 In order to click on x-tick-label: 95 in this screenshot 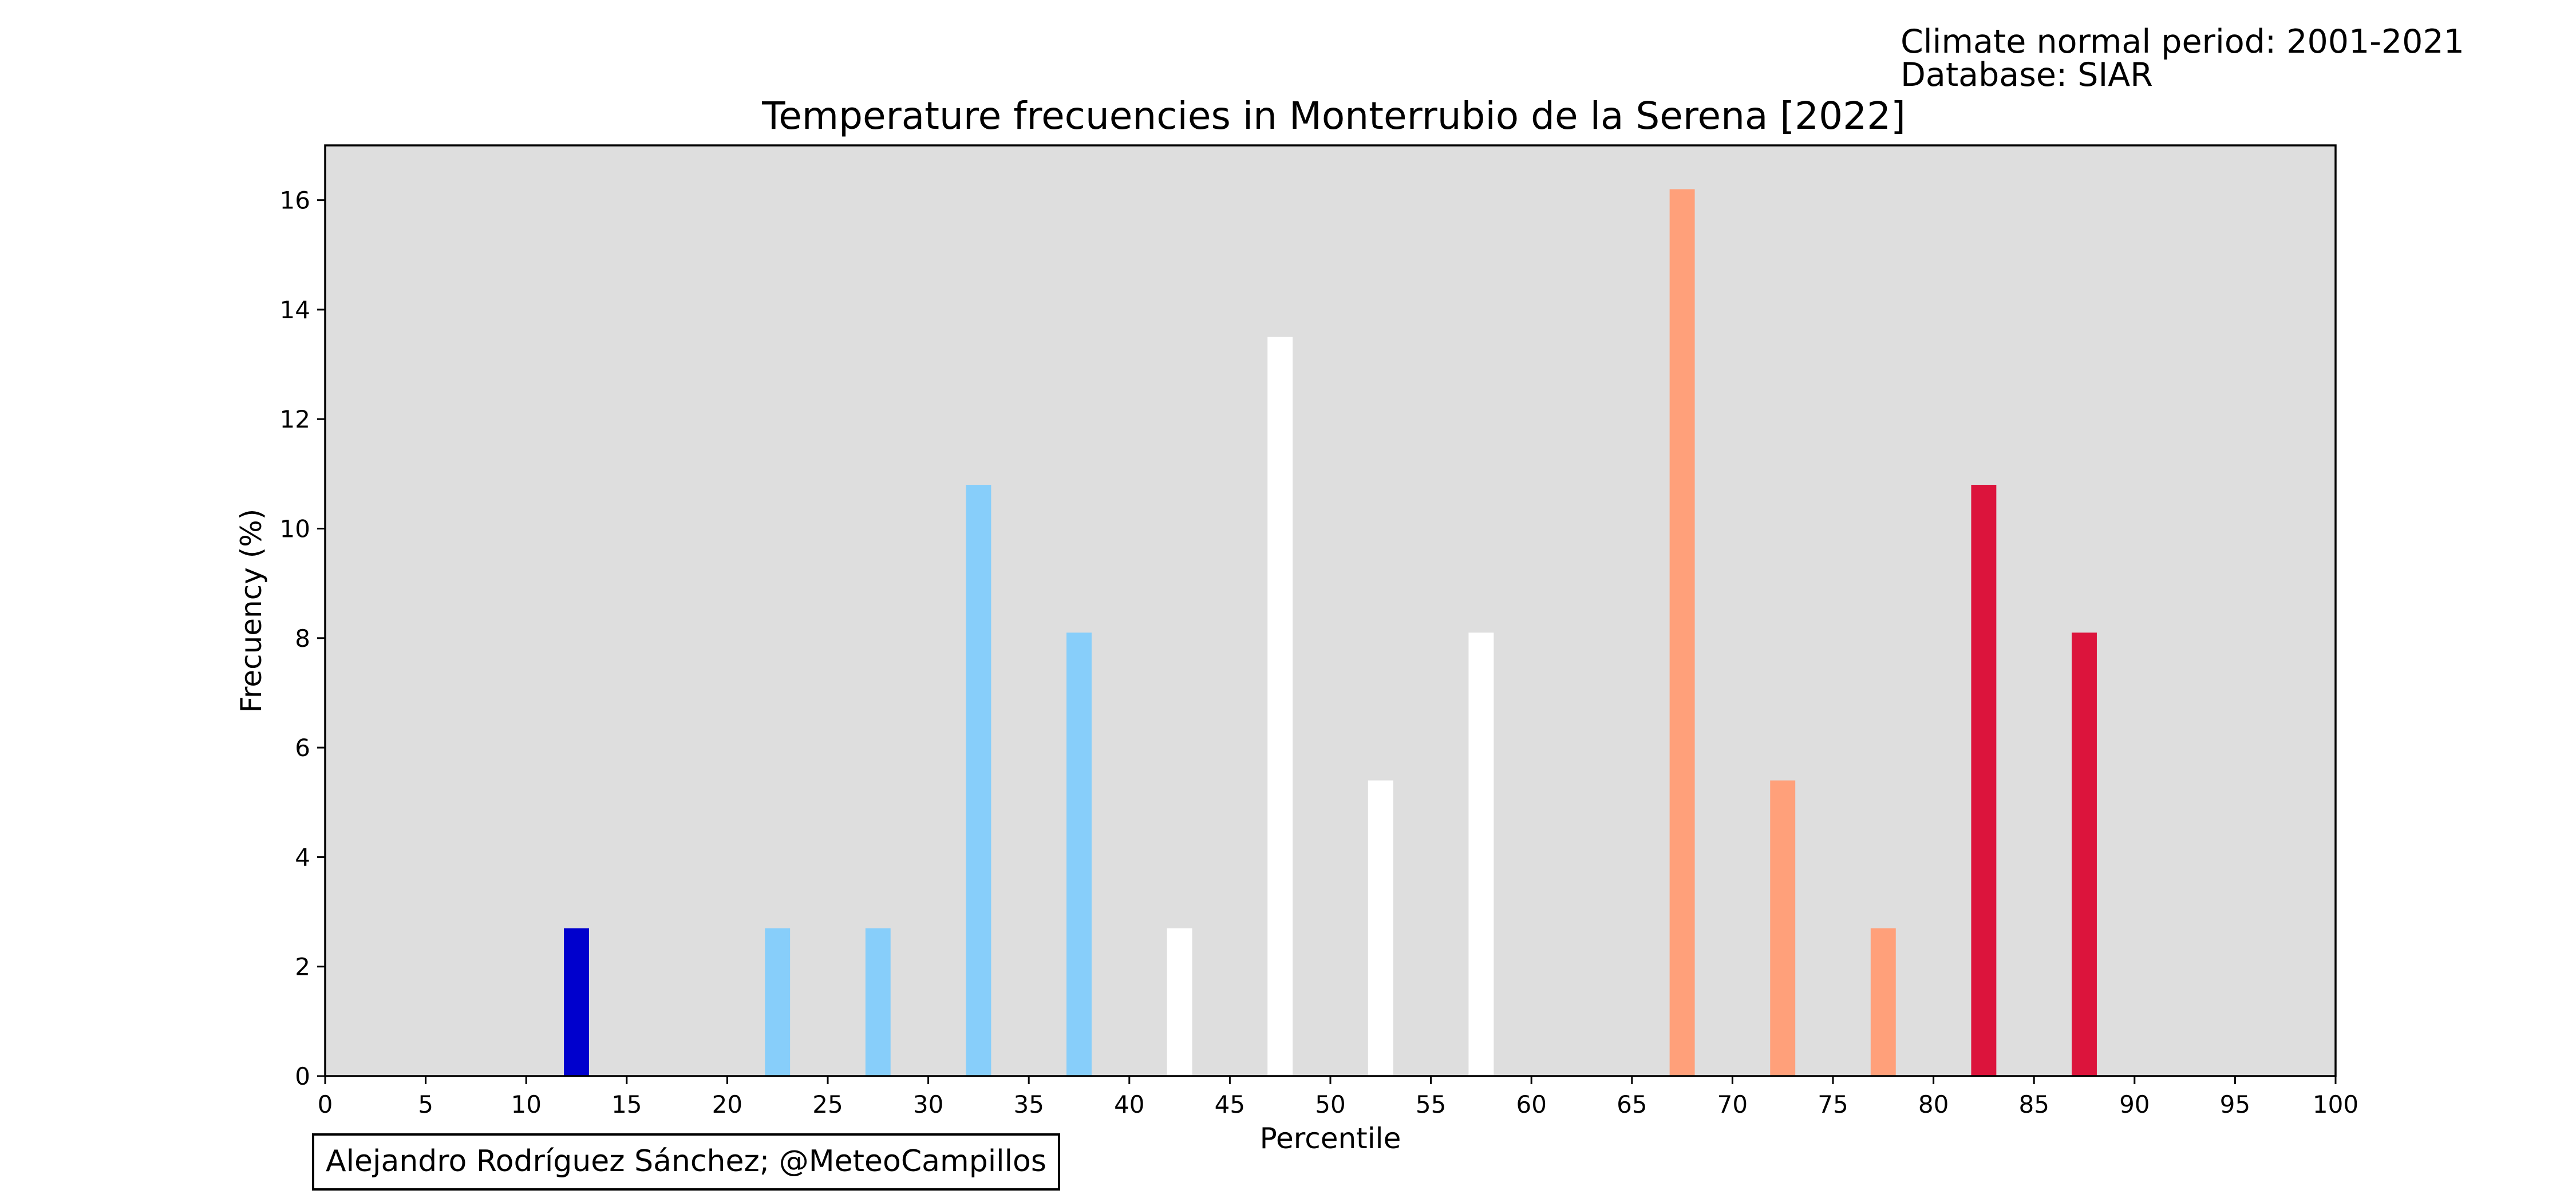, I will do `click(2235, 1104)`.